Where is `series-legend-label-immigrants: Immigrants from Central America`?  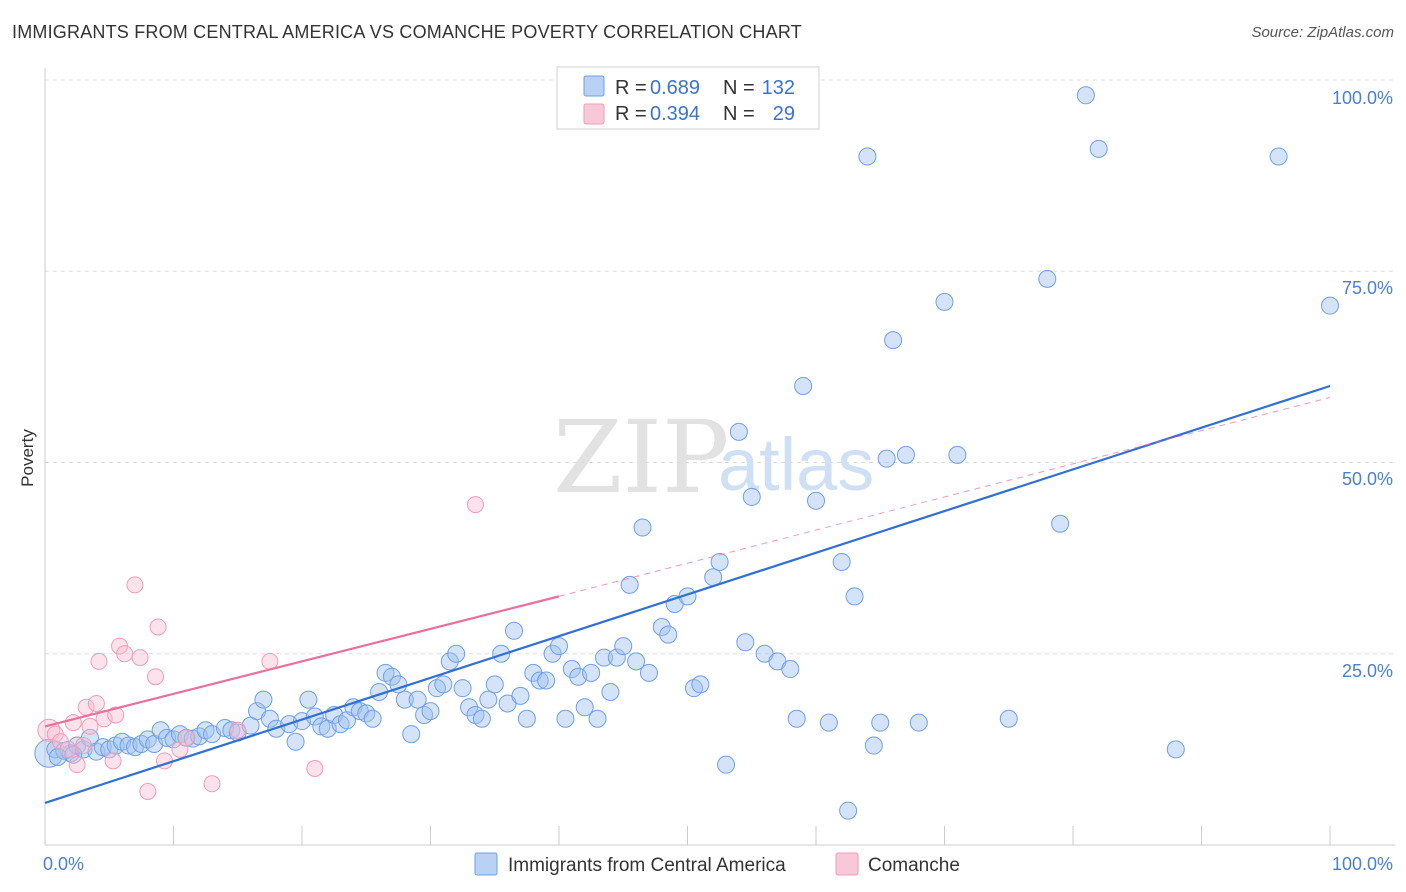
series-legend-label-immigrants: Immigrants from Central America is located at coordinates (647, 865).